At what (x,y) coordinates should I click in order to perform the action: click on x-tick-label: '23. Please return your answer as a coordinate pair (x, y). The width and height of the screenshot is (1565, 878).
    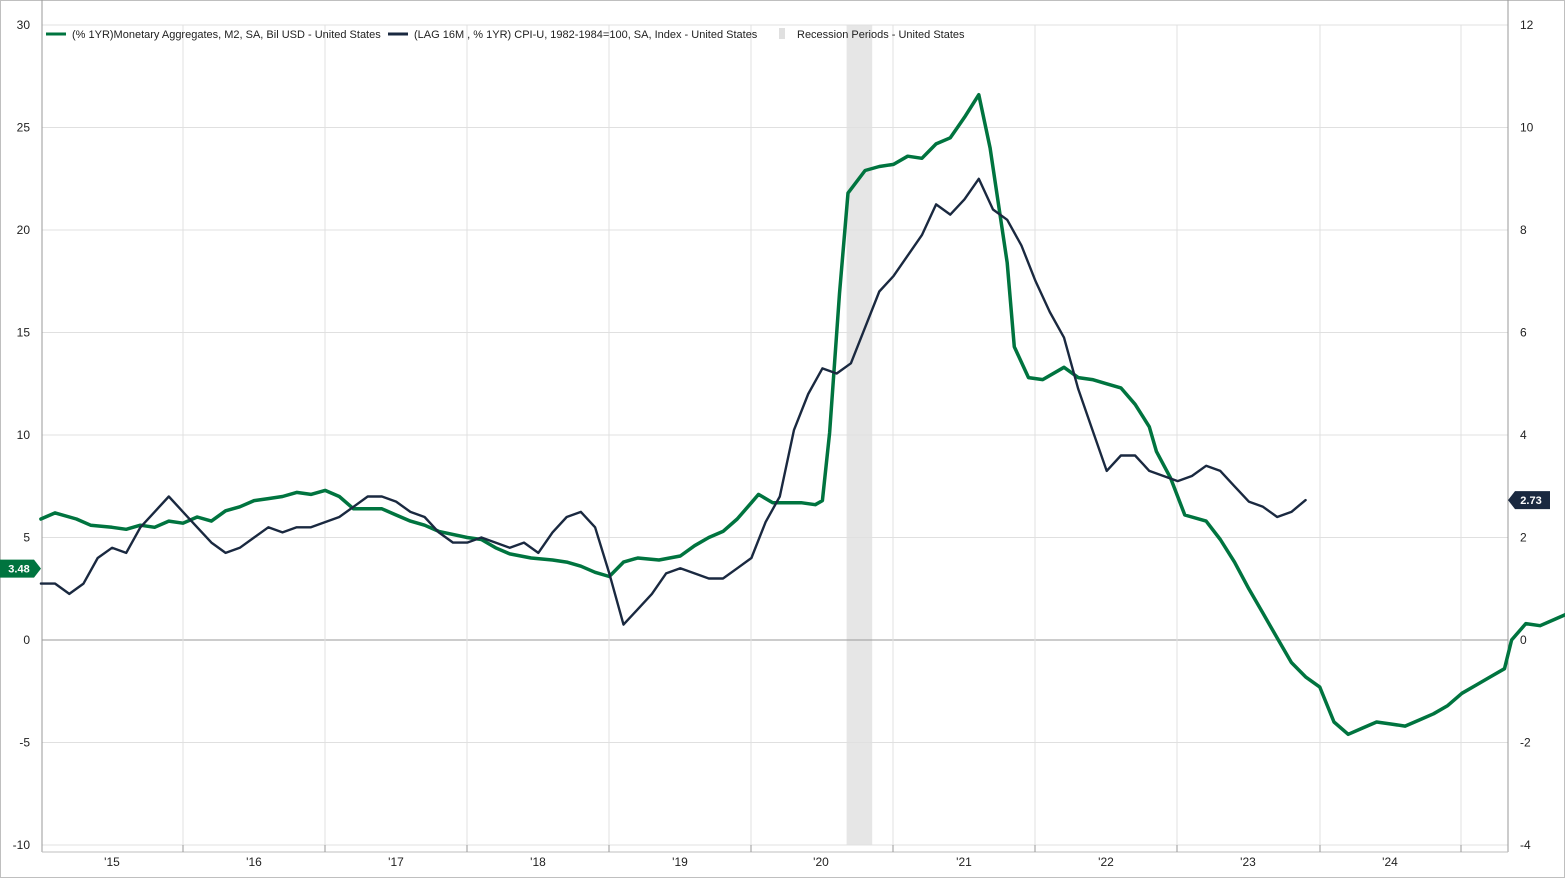
    Looking at the image, I should click on (1248, 862).